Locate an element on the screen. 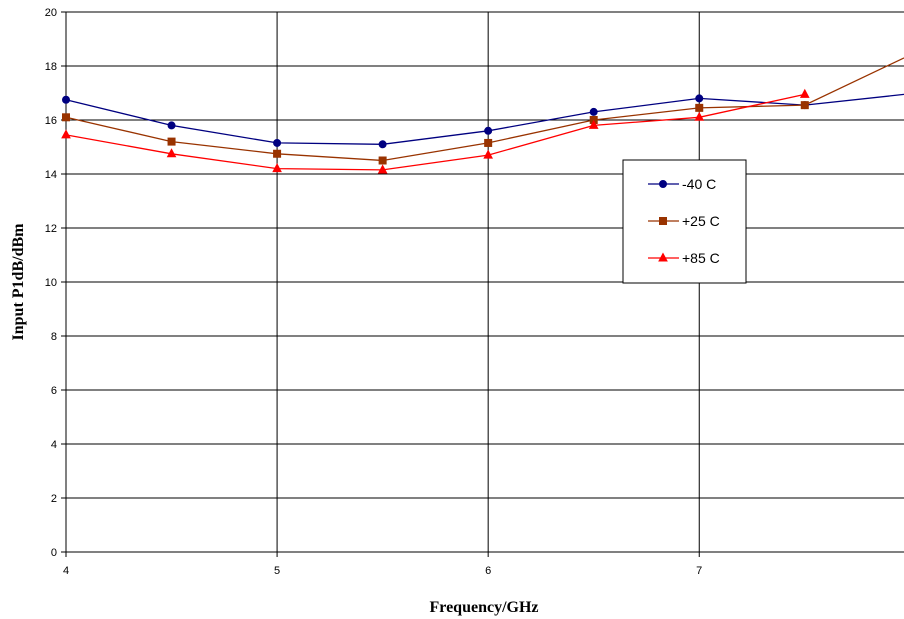 Image resolution: width=904 pixels, height=619 pixels. legend-box is located at coordinates (684, 221).